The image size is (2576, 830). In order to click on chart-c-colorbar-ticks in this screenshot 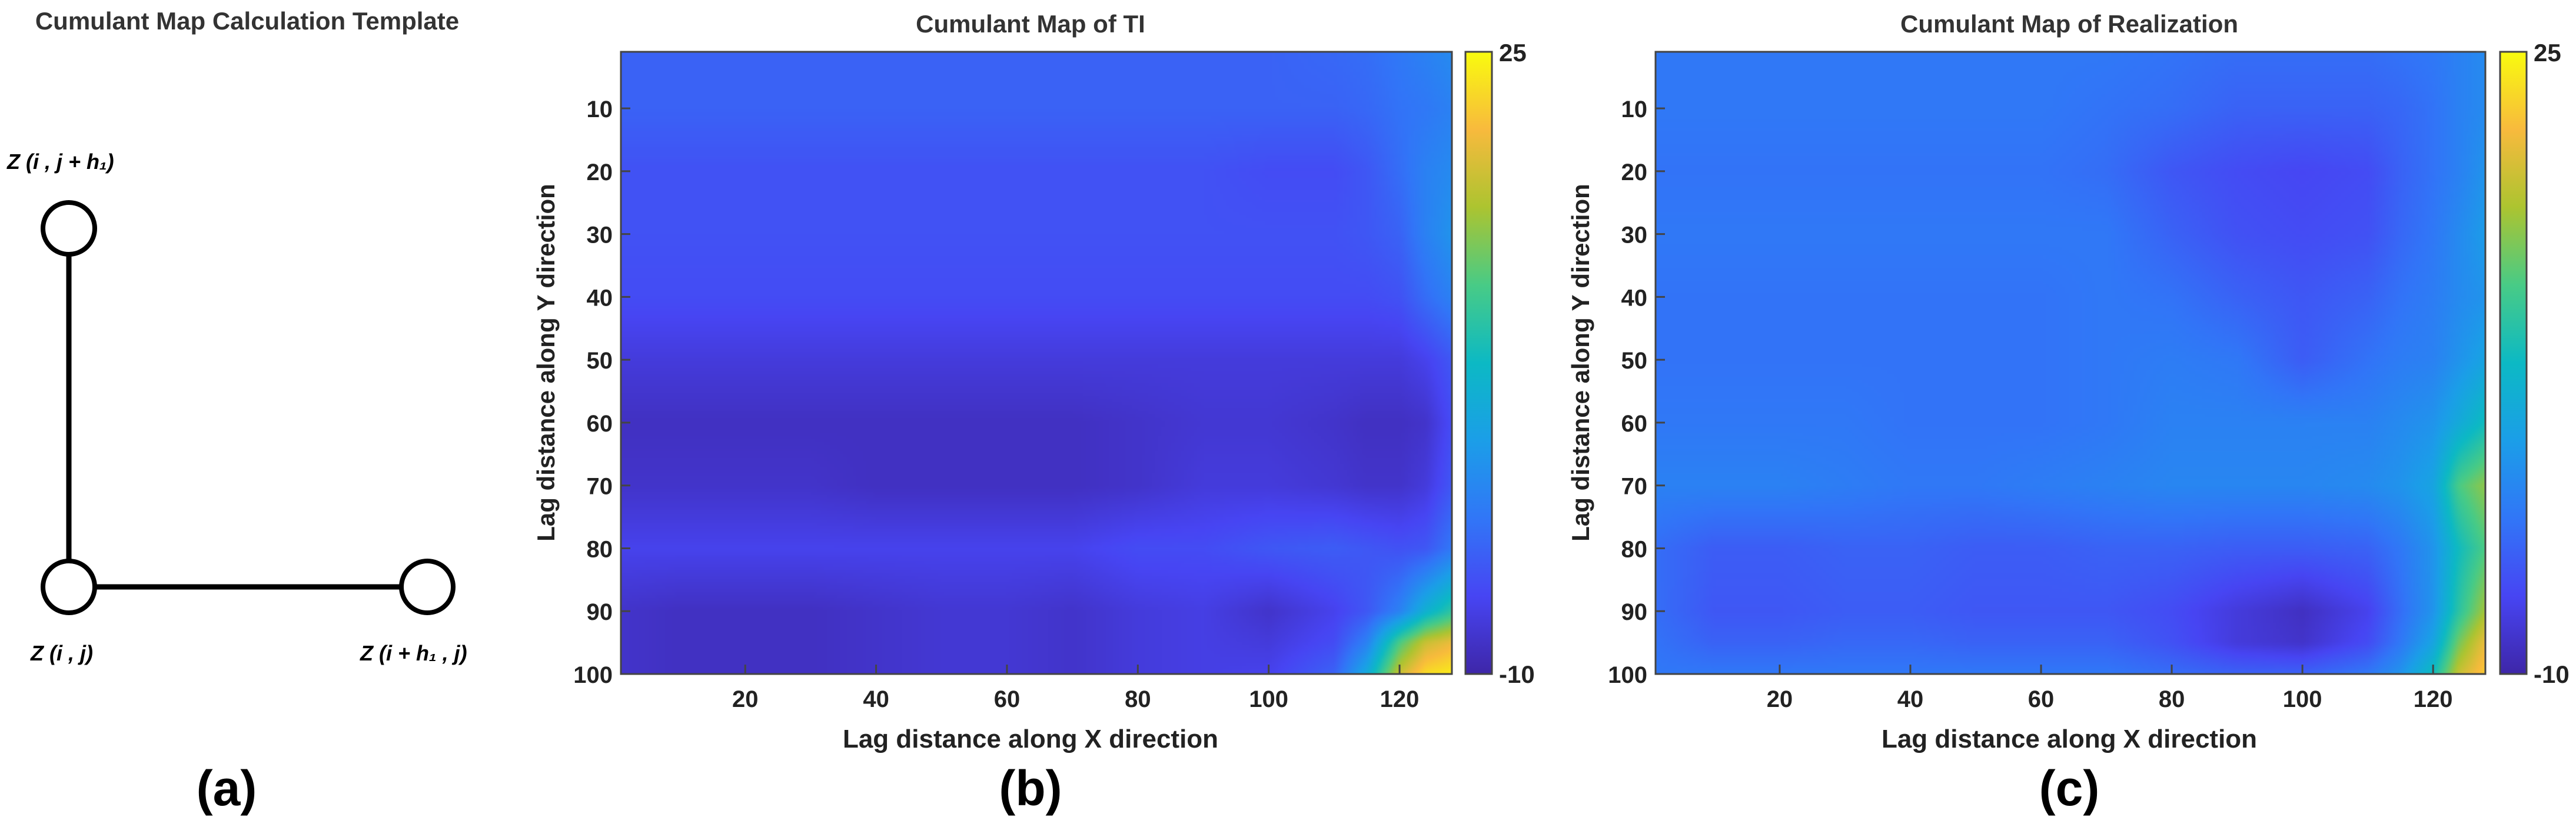, I will do `click(2523, 363)`.